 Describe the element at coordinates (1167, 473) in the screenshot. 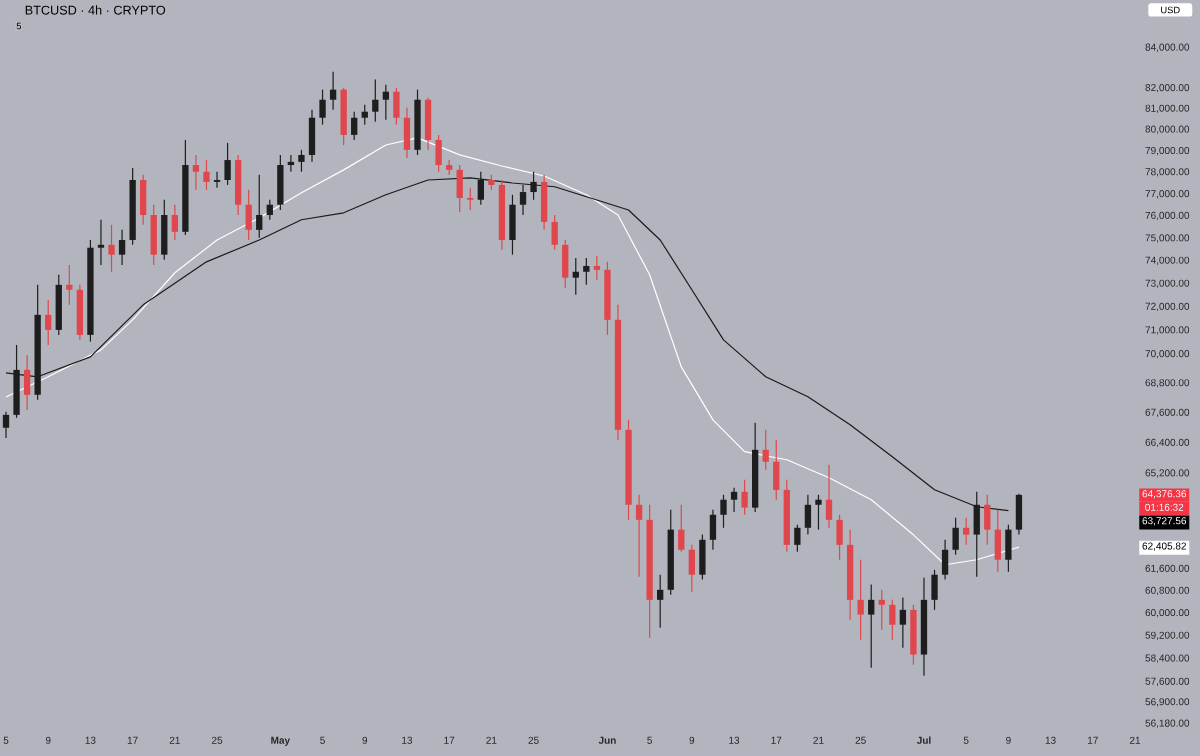

I see `y-tick-label: 65,200.00` at that location.